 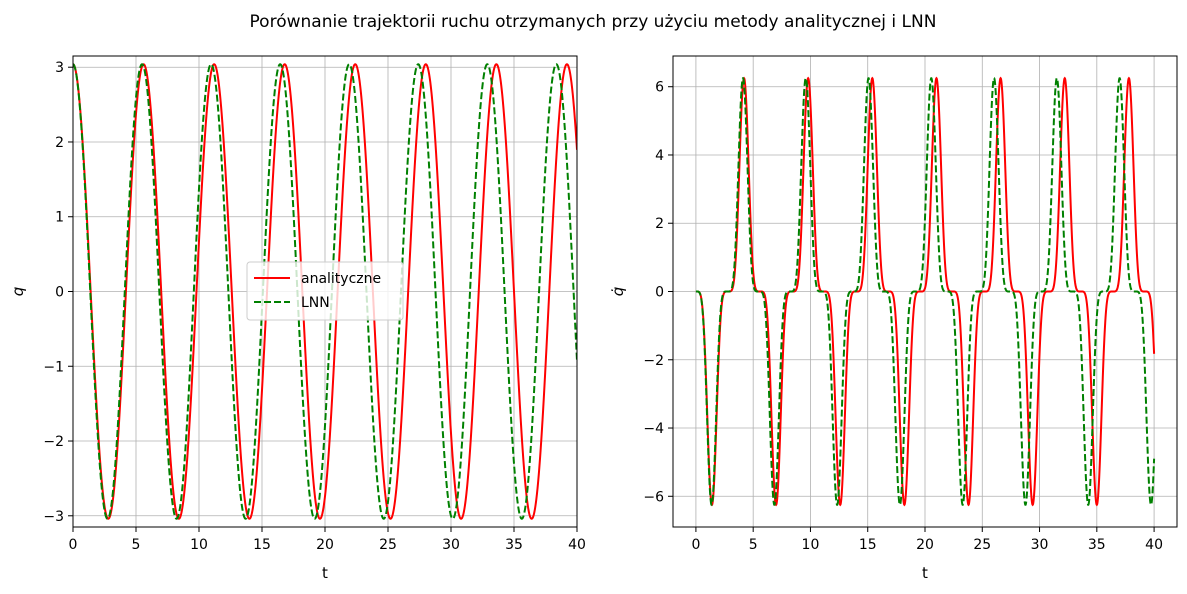 I want to click on y-tick-label: −4, so click(x=653, y=429).